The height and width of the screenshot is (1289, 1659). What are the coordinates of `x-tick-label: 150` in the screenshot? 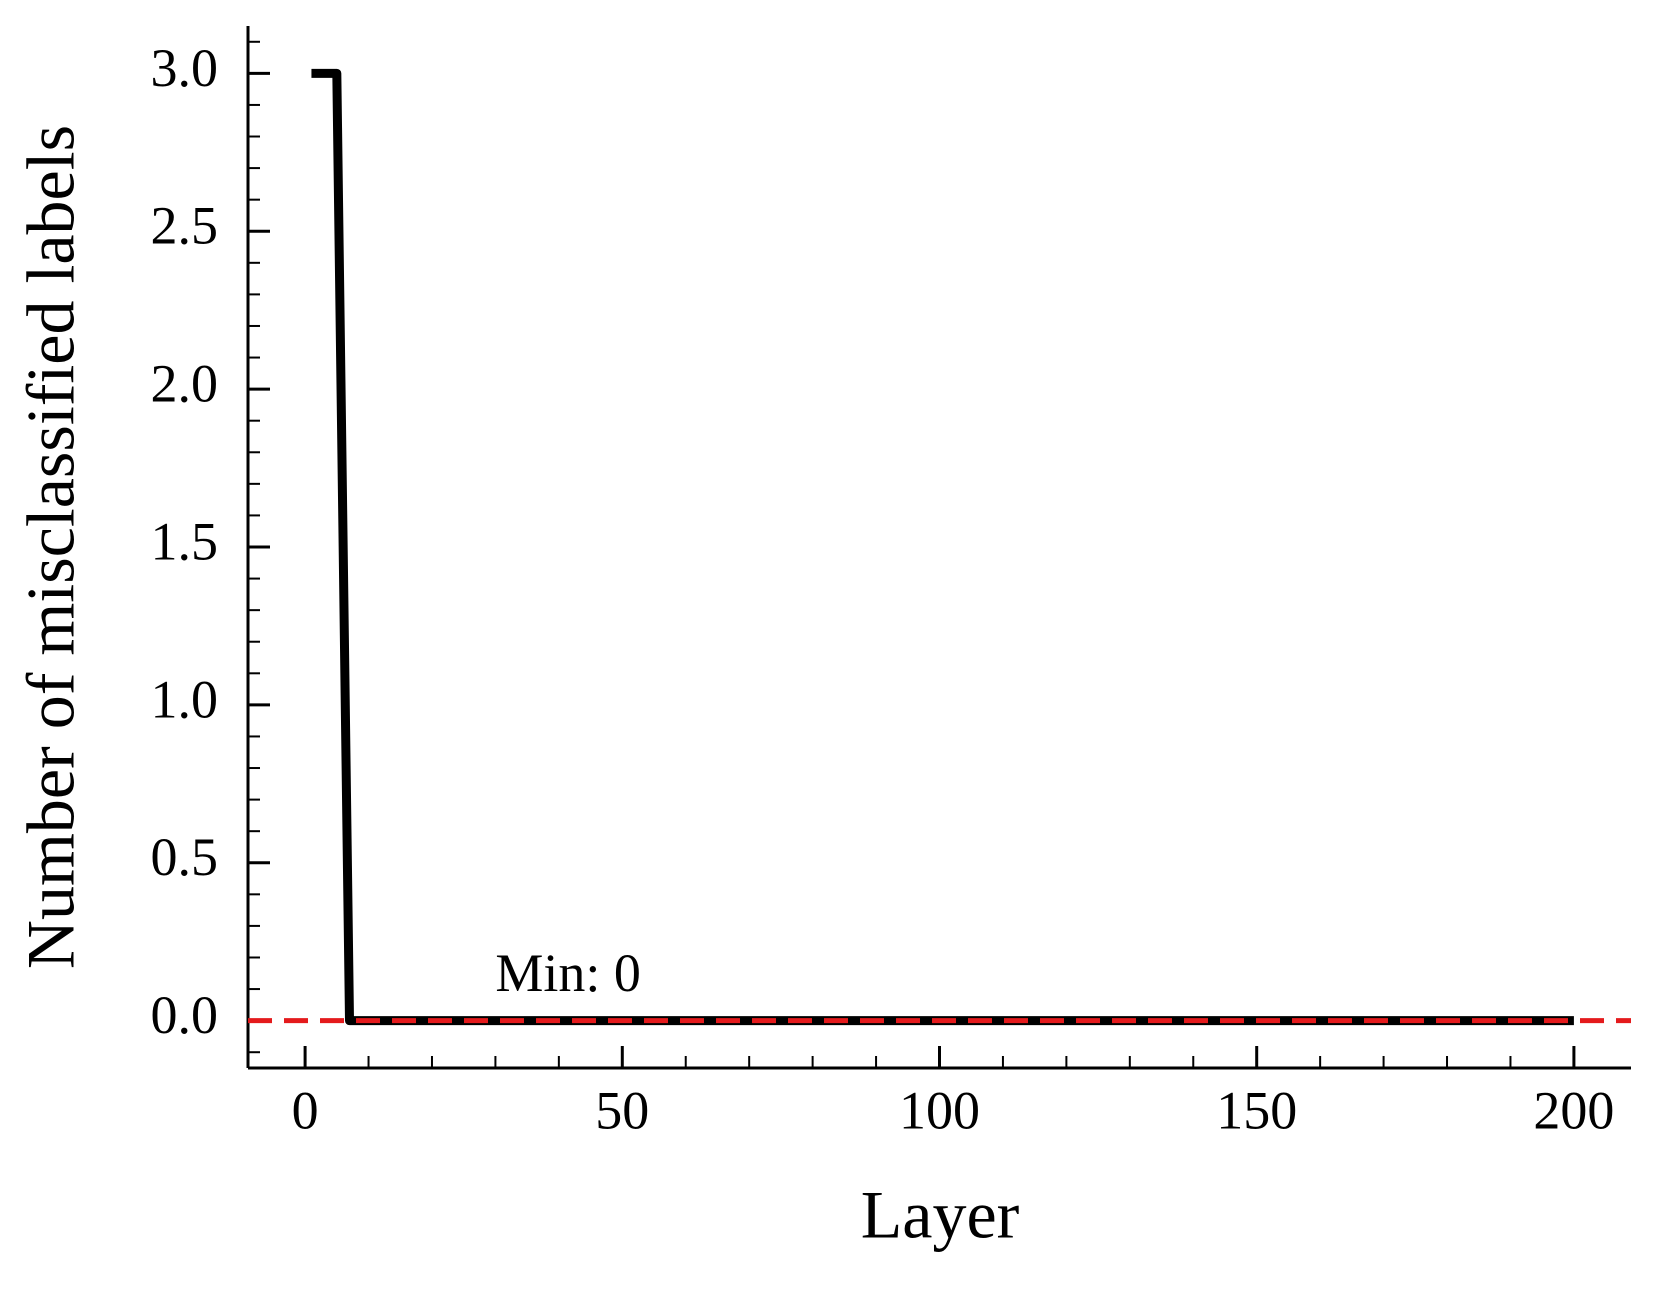 It's located at (1256, 1110).